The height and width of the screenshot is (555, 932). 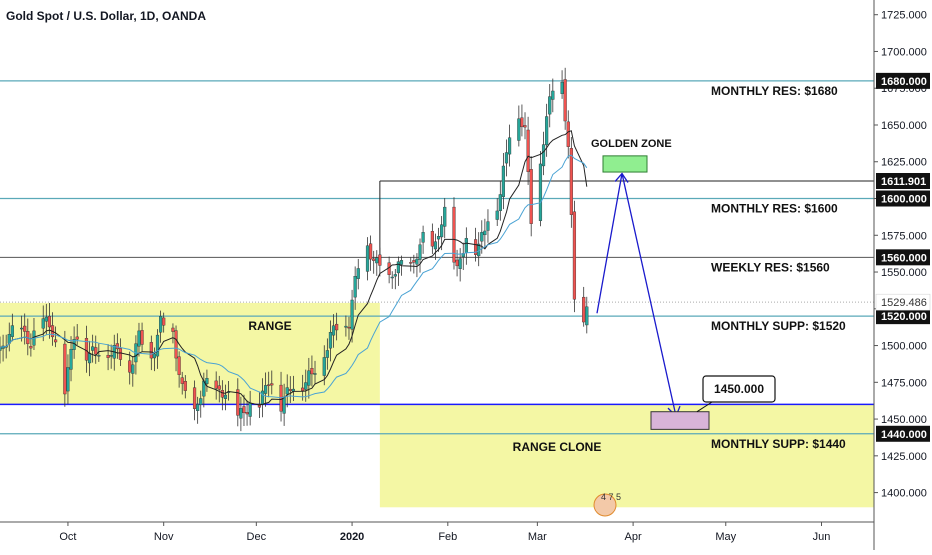 I want to click on projection-arrowhead-up, so click(x=621, y=177).